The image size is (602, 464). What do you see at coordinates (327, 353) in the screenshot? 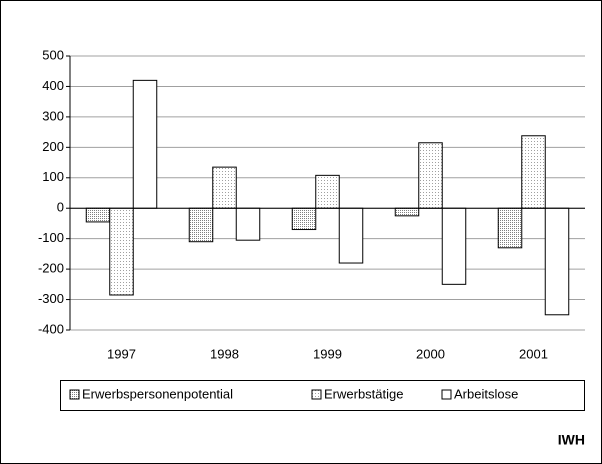
I see `x-tick-label: 1999` at bounding box center [327, 353].